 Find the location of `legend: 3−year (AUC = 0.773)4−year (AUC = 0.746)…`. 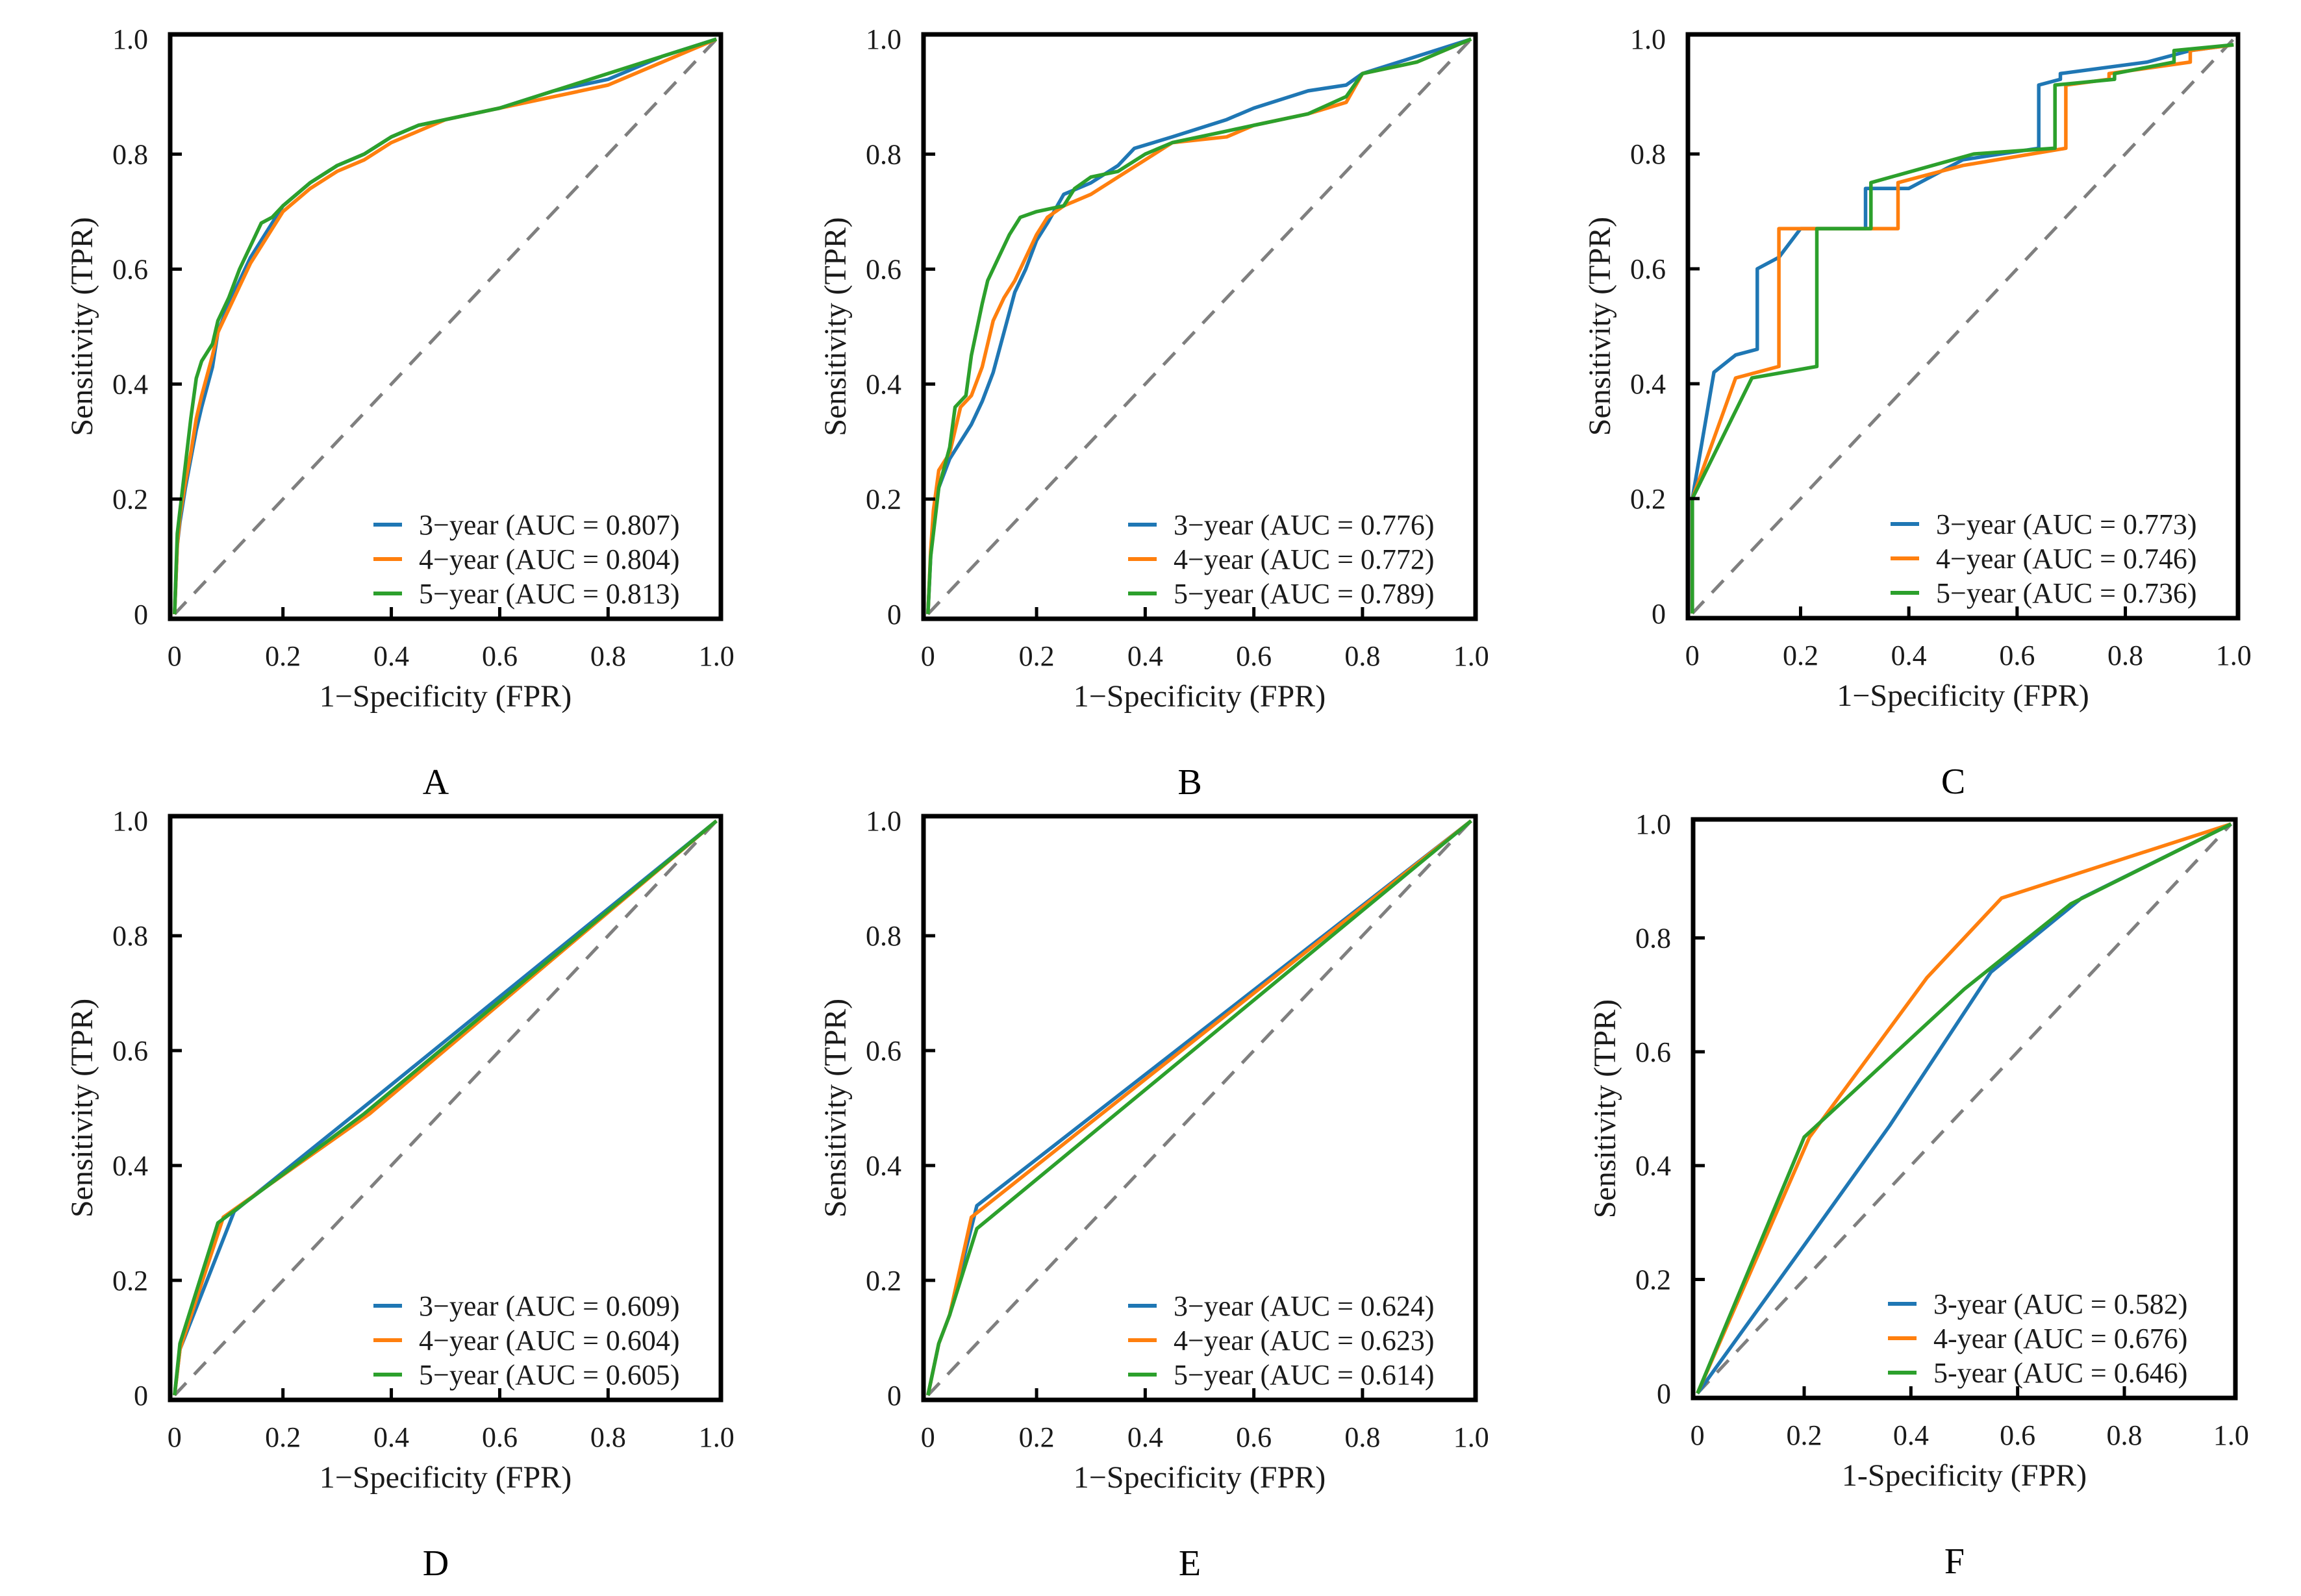

legend: 3−year (AUC = 0.773)4−year (AUC = 0.746)… is located at coordinates (2044, 558).